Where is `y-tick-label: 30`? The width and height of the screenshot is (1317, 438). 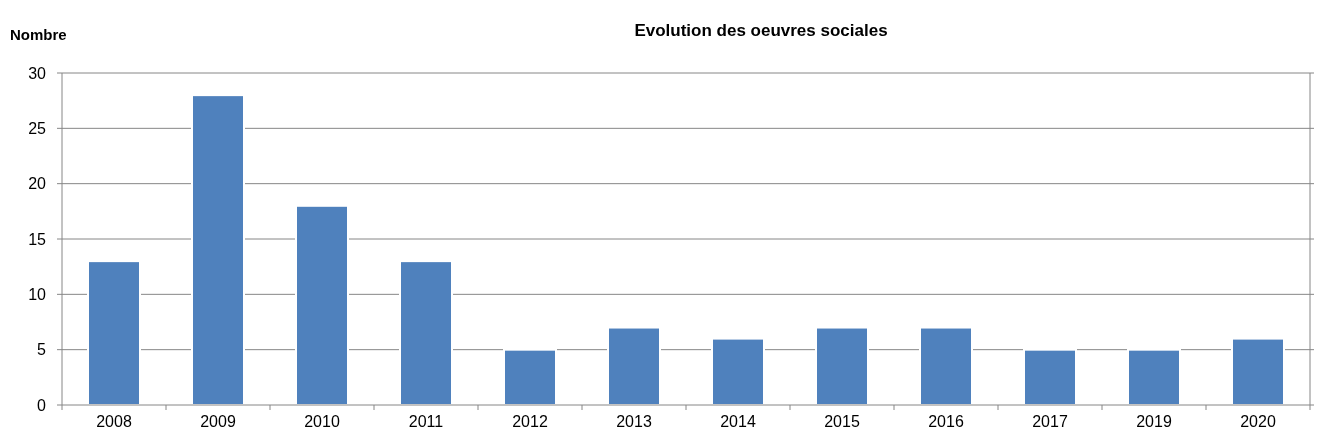
y-tick-label: 30 is located at coordinates (37, 73).